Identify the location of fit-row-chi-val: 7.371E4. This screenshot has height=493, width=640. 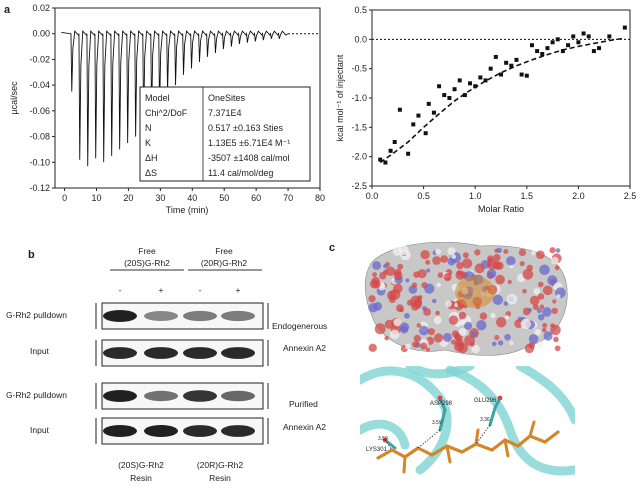
(225, 113).